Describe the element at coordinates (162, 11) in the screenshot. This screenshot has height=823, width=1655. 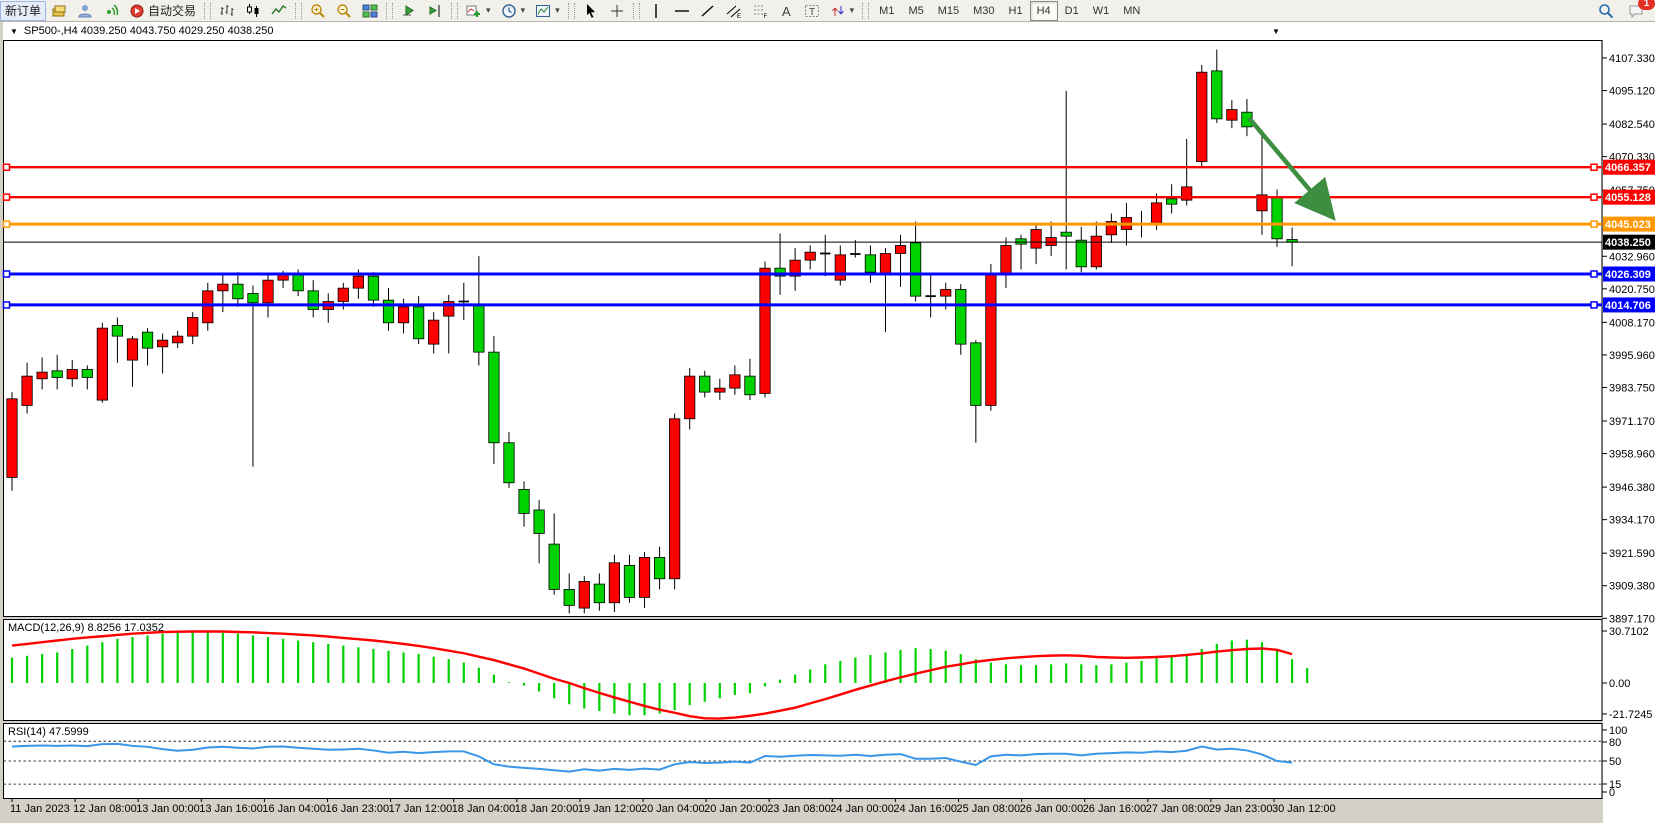
I see `autotrading-button: 自动交易` at that location.